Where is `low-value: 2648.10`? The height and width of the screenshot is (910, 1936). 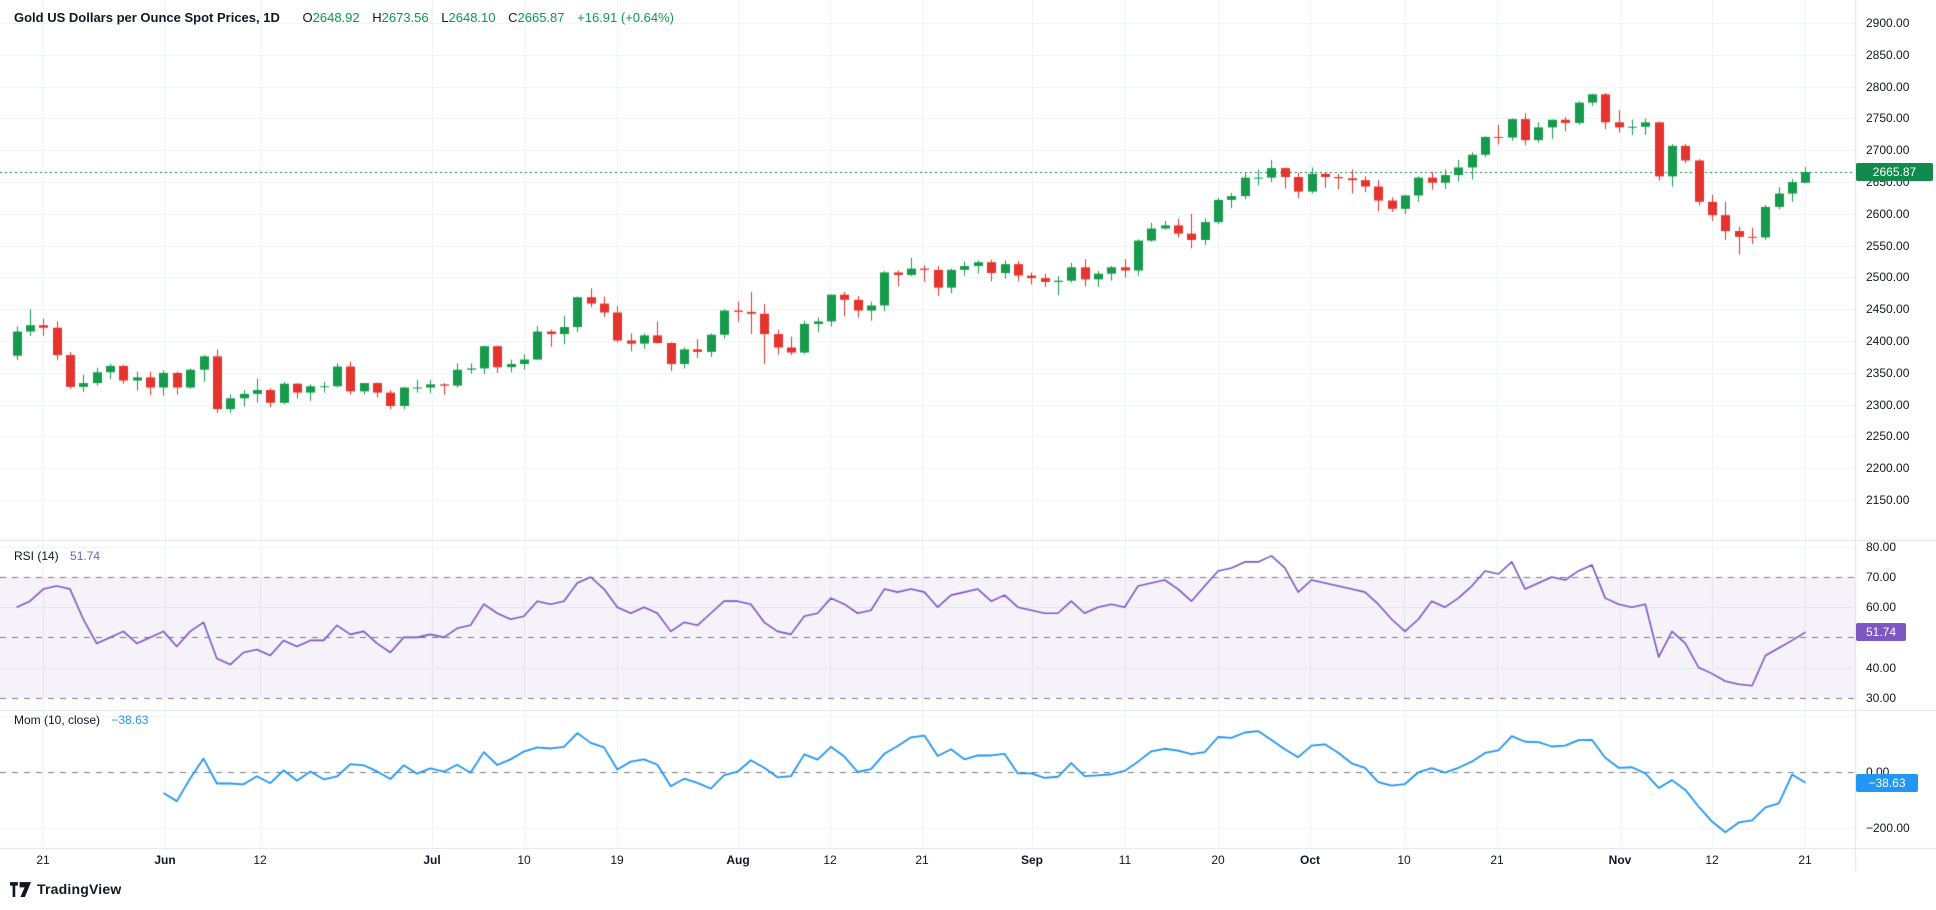
low-value: 2648.10 is located at coordinates (472, 17).